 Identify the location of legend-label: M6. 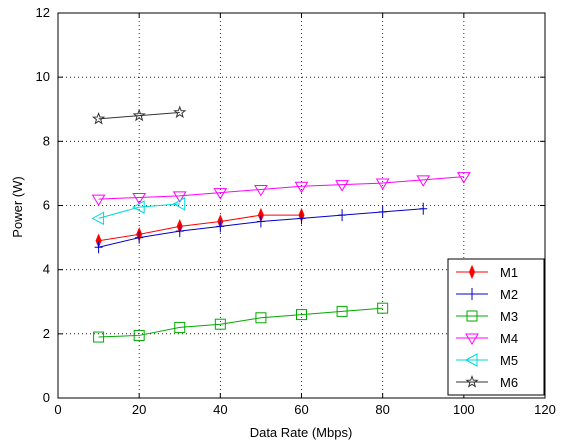
(509, 382).